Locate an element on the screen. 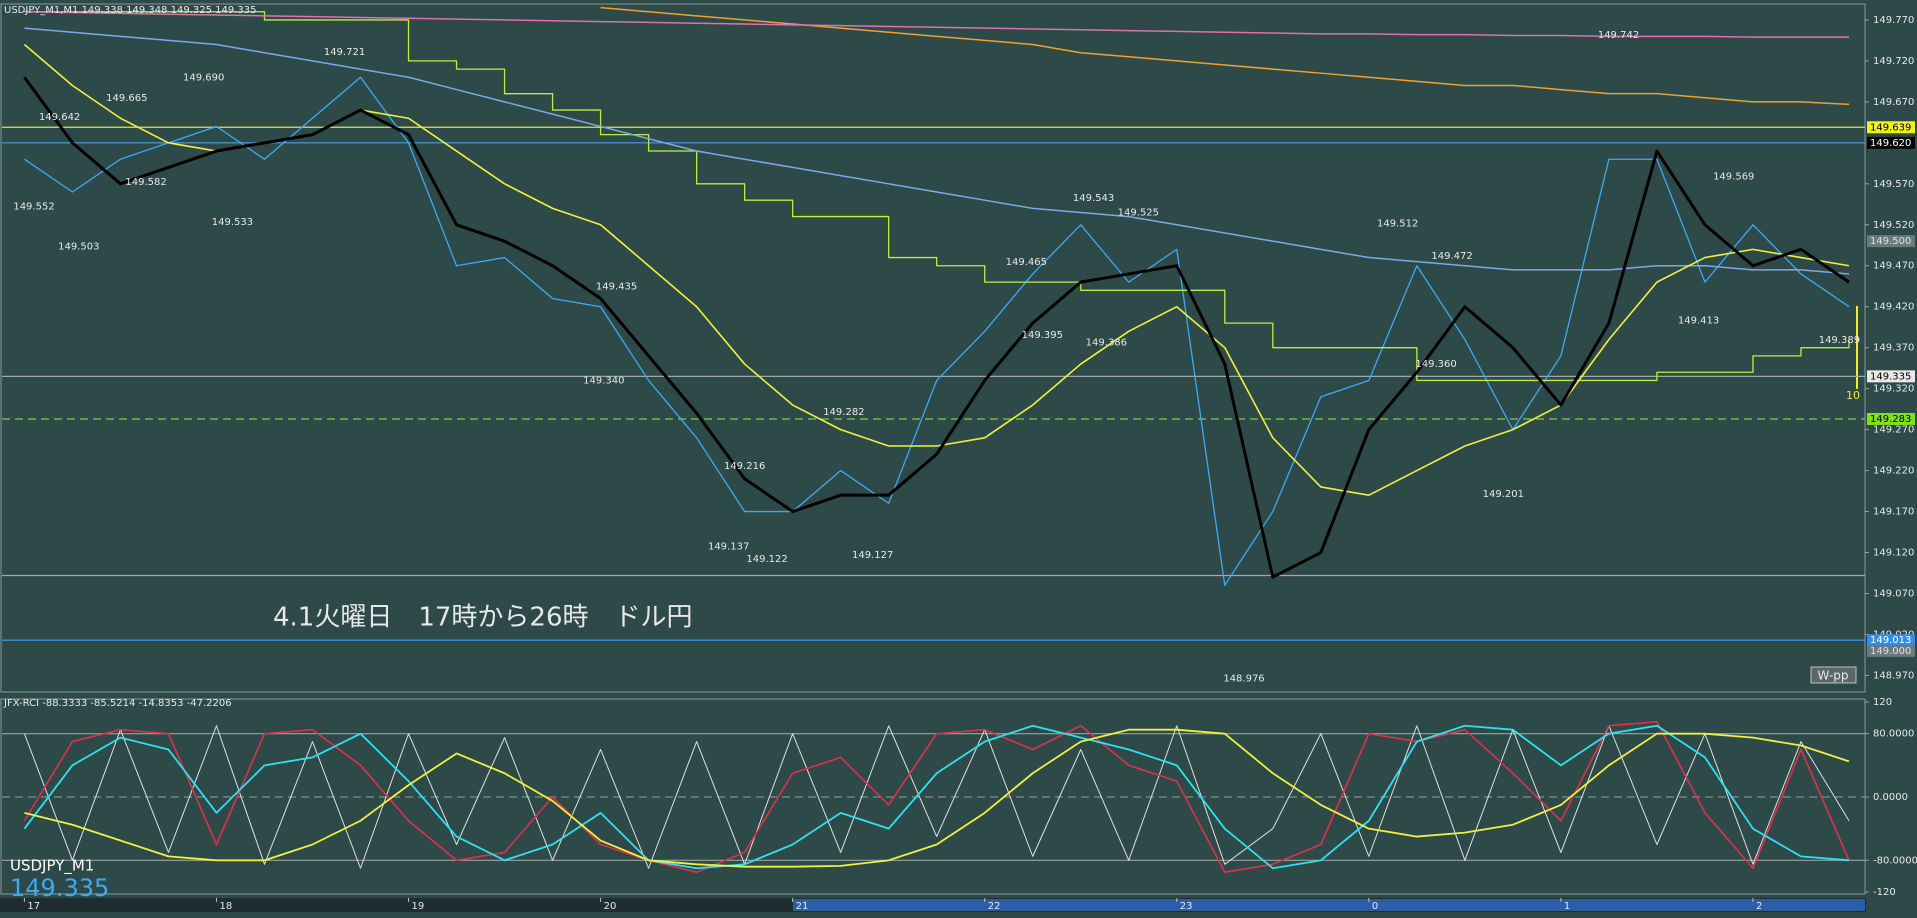 The image size is (1917, 918). price-tag-label: 149.283 is located at coordinates (1890, 419).